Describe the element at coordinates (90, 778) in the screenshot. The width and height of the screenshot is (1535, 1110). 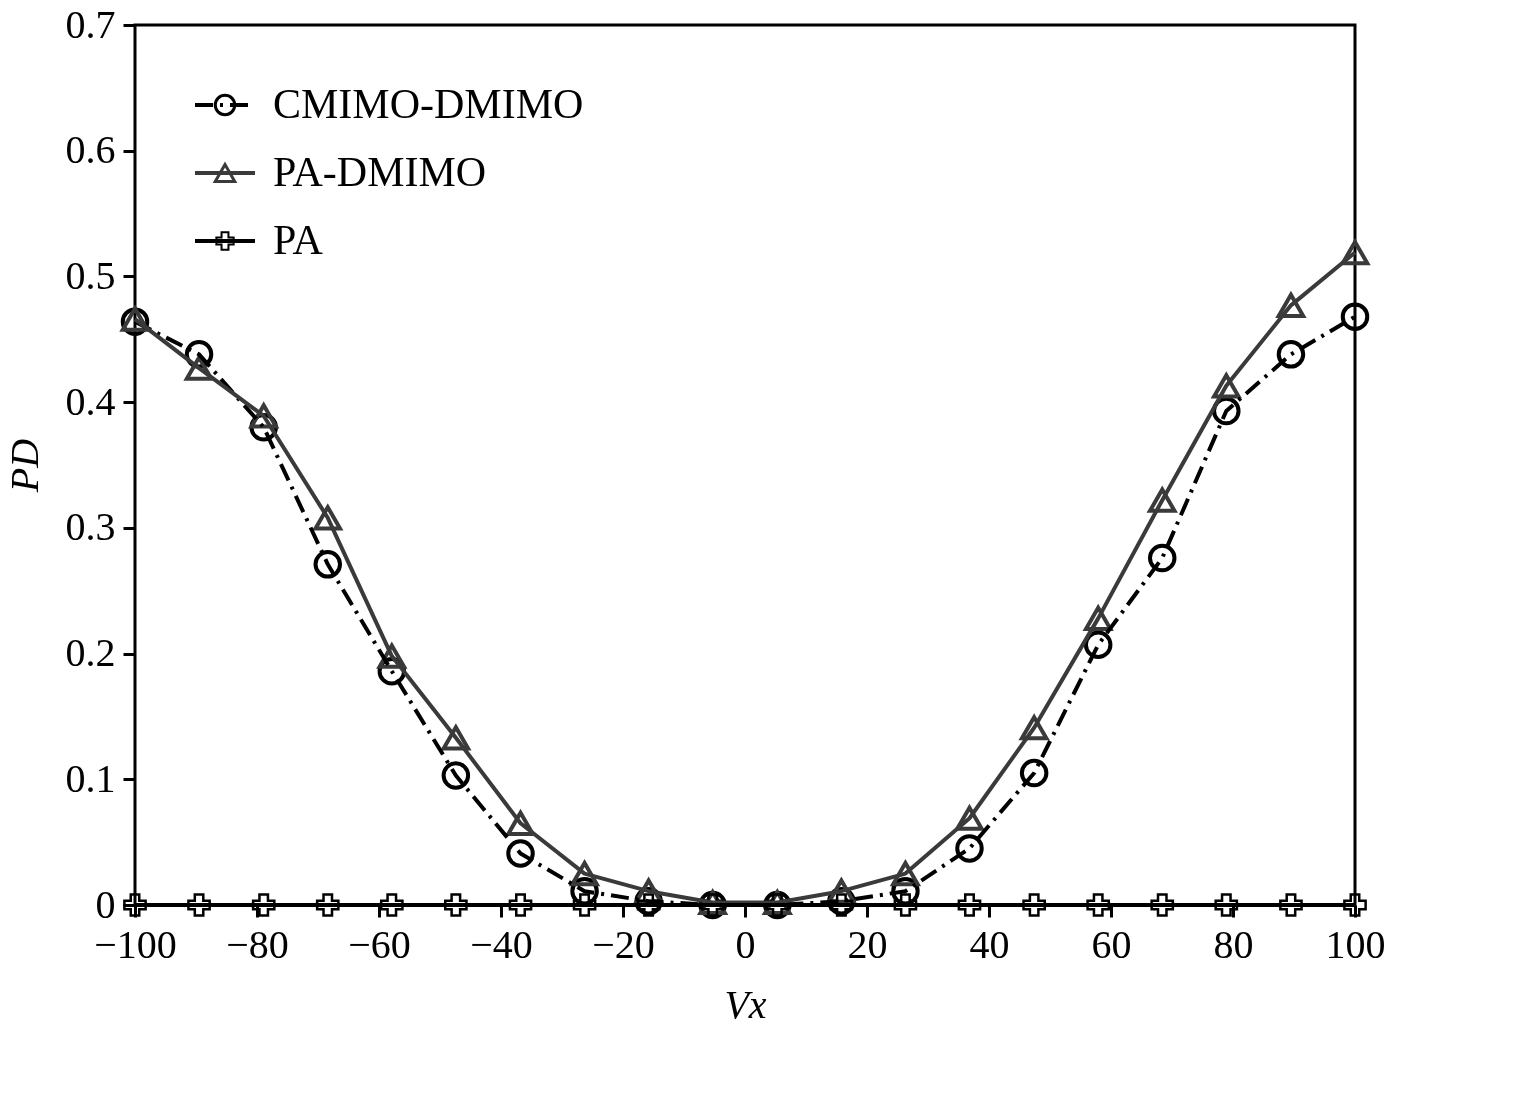
I see `y-tick-label: 0.1` at that location.